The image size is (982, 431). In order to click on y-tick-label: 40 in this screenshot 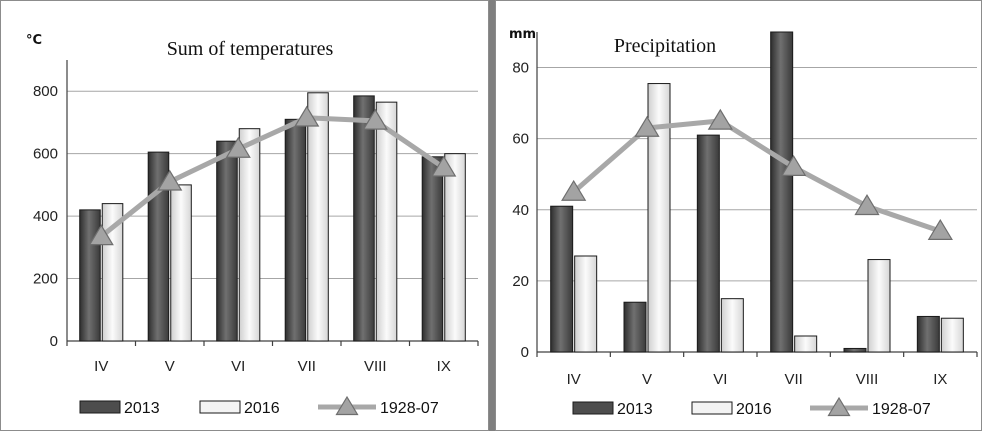, I will do `click(520, 210)`.